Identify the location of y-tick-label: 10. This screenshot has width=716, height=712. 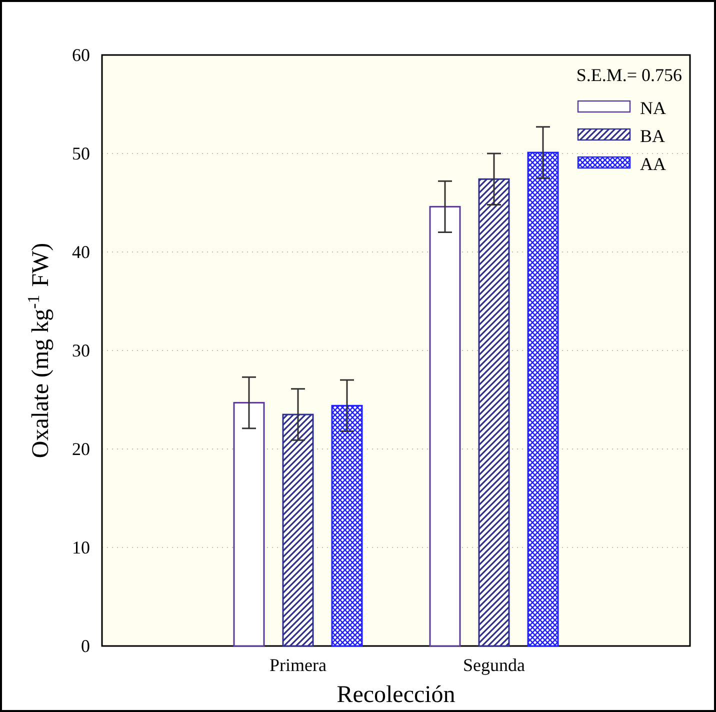
(81, 547).